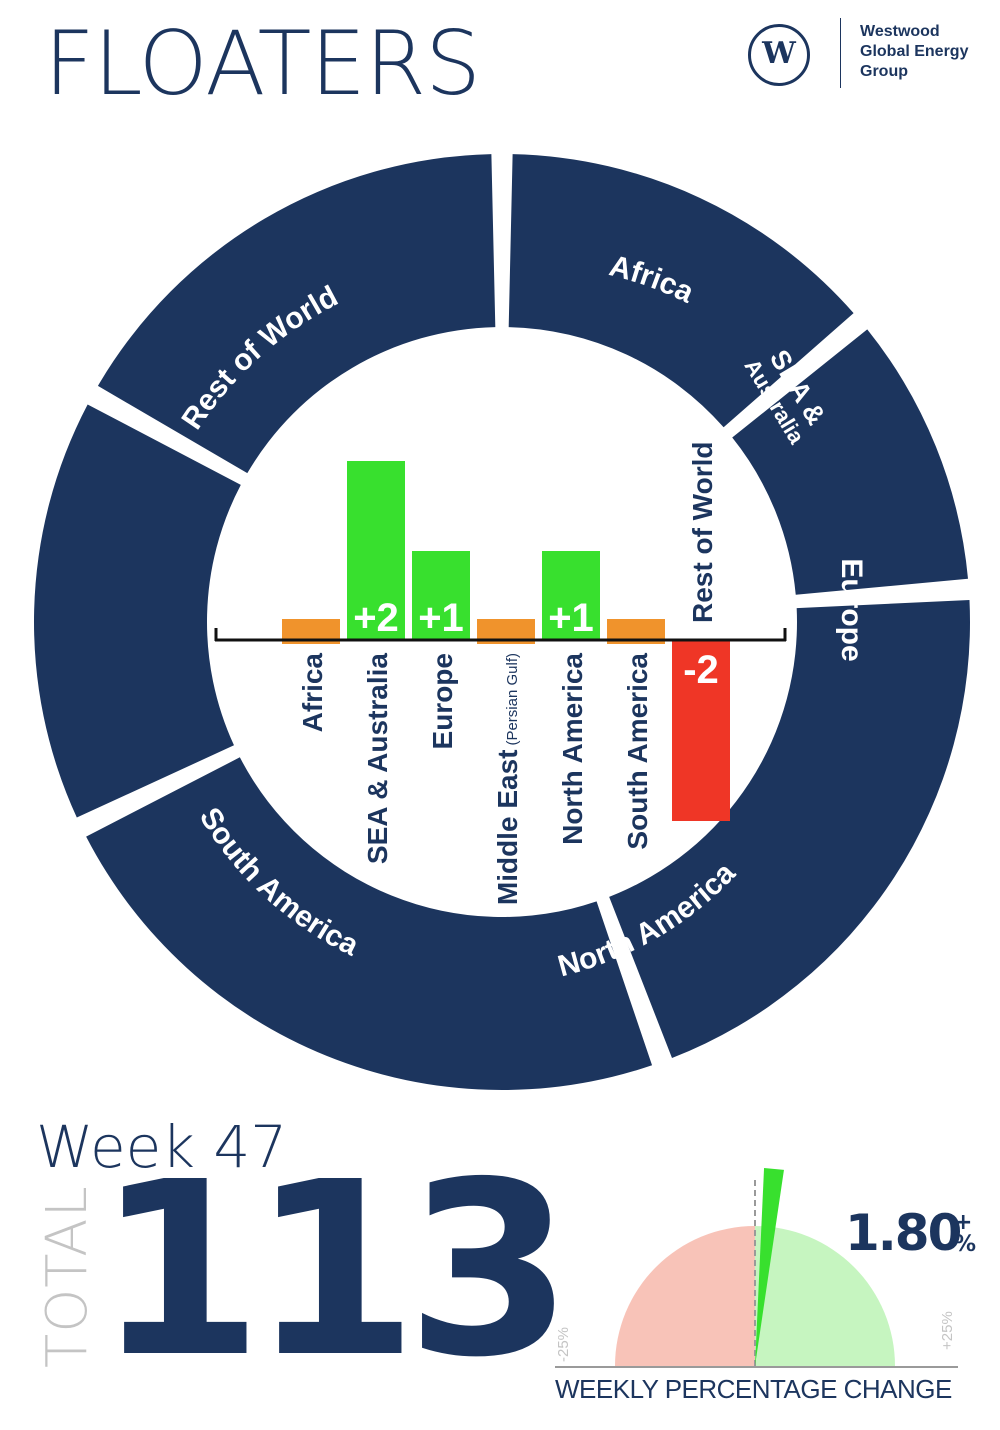 This screenshot has height=1430, width=1000. I want to click on bar-north-america, so click(571, 596).